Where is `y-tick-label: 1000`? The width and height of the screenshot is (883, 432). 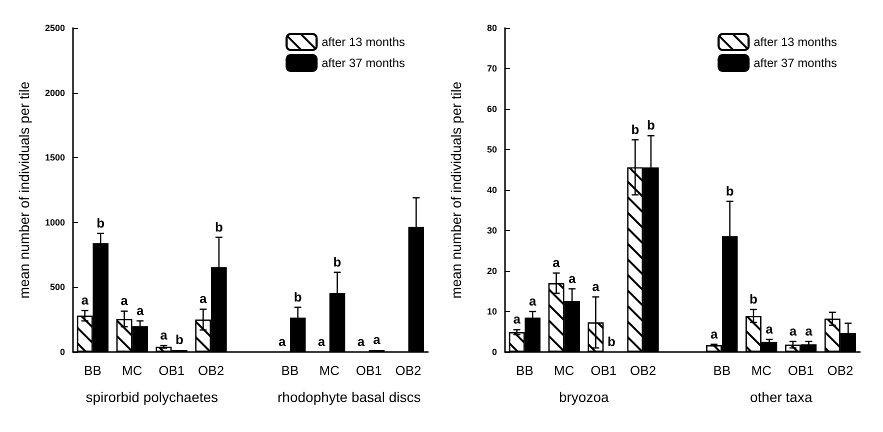 y-tick-label: 1000 is located at coordinates (54, 222).